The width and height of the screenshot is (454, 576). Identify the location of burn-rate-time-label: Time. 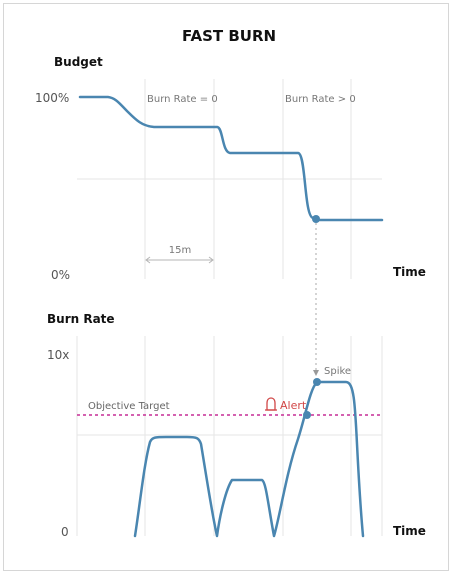
(409, 531).